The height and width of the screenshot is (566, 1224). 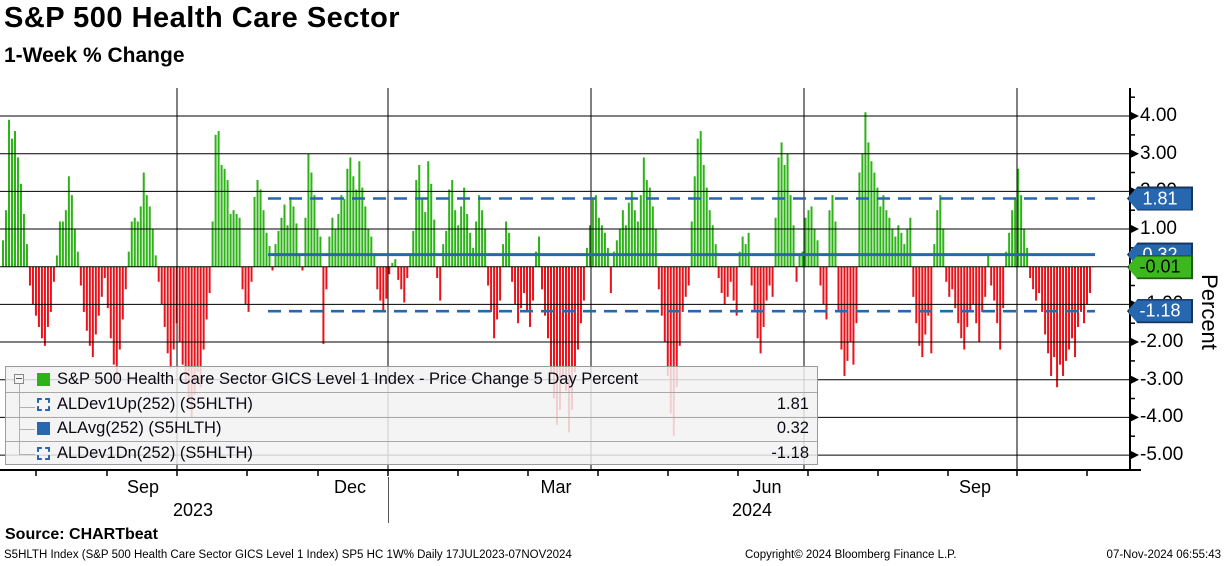 I want to click on y-axis-tick-label: 1.00, so click(x=1158, y=229).